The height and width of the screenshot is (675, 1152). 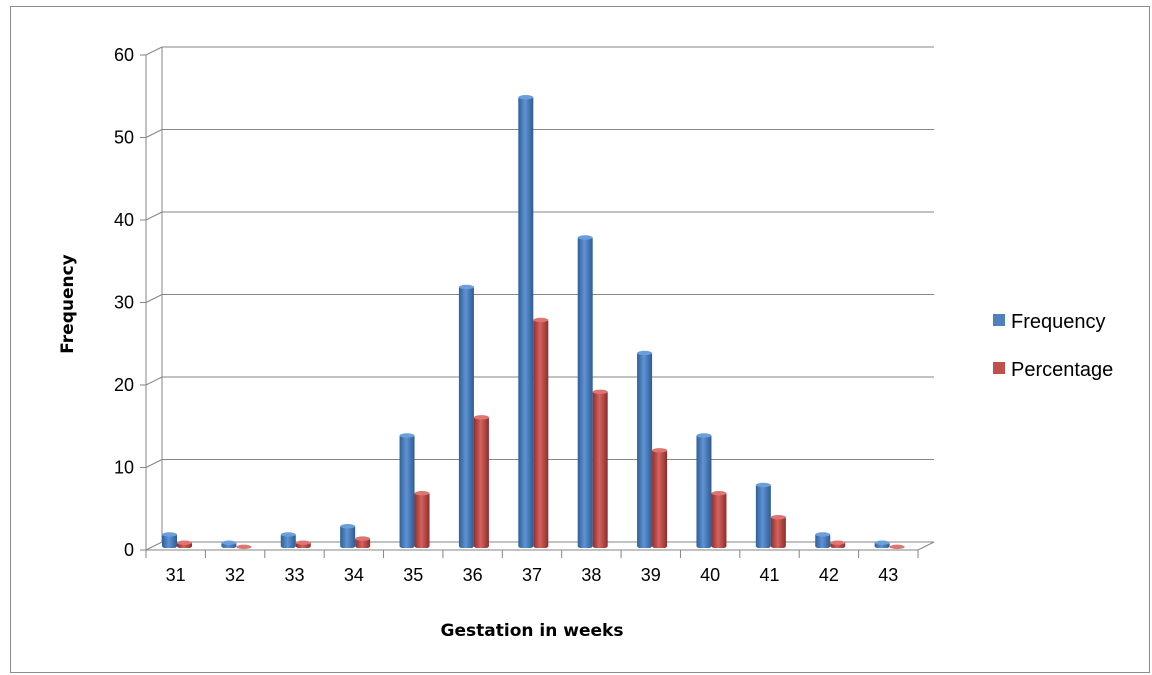 What do you see at coordinates (770, 575) in the screenshot?
I see `x-tick-label: 41` at bounding box center [770, 575].